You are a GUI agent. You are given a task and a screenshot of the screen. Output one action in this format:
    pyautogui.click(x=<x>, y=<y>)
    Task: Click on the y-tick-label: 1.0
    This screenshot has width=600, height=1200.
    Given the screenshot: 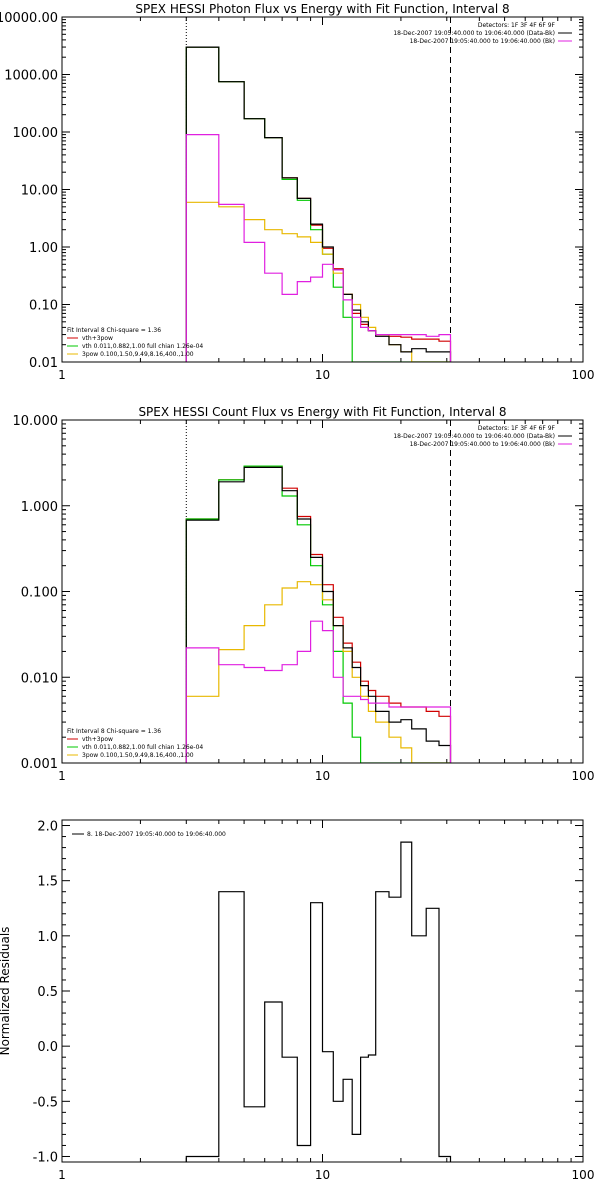 What is the action you would take?
    pyautogui.click(x=47, y=937)
    